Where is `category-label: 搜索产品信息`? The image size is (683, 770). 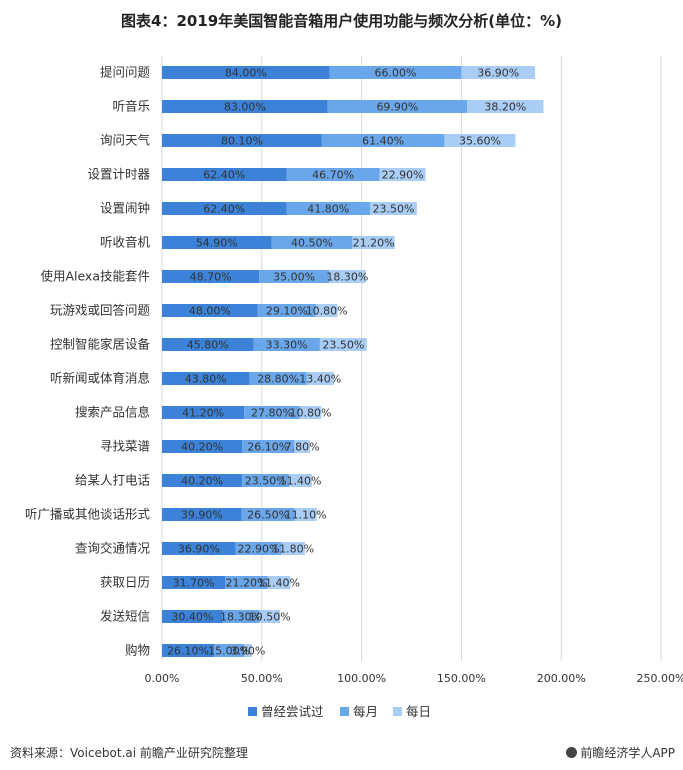
category-label: 搜索产品信息 is located at coordinates (112, 412).